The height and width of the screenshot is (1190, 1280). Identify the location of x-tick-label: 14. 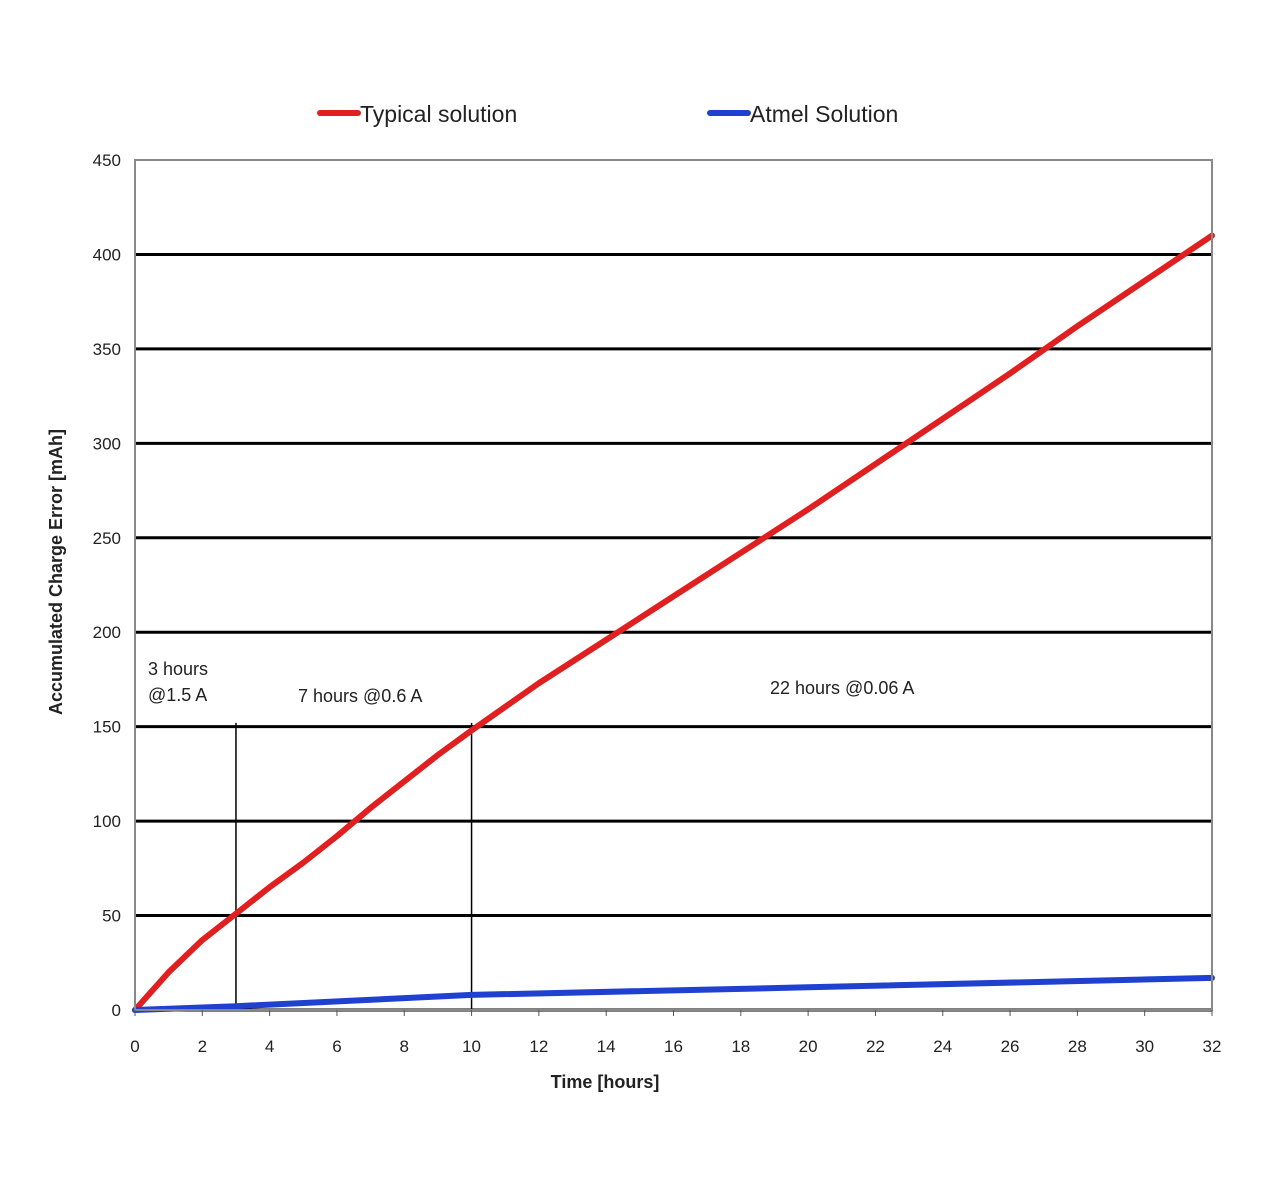
(606, 1046).